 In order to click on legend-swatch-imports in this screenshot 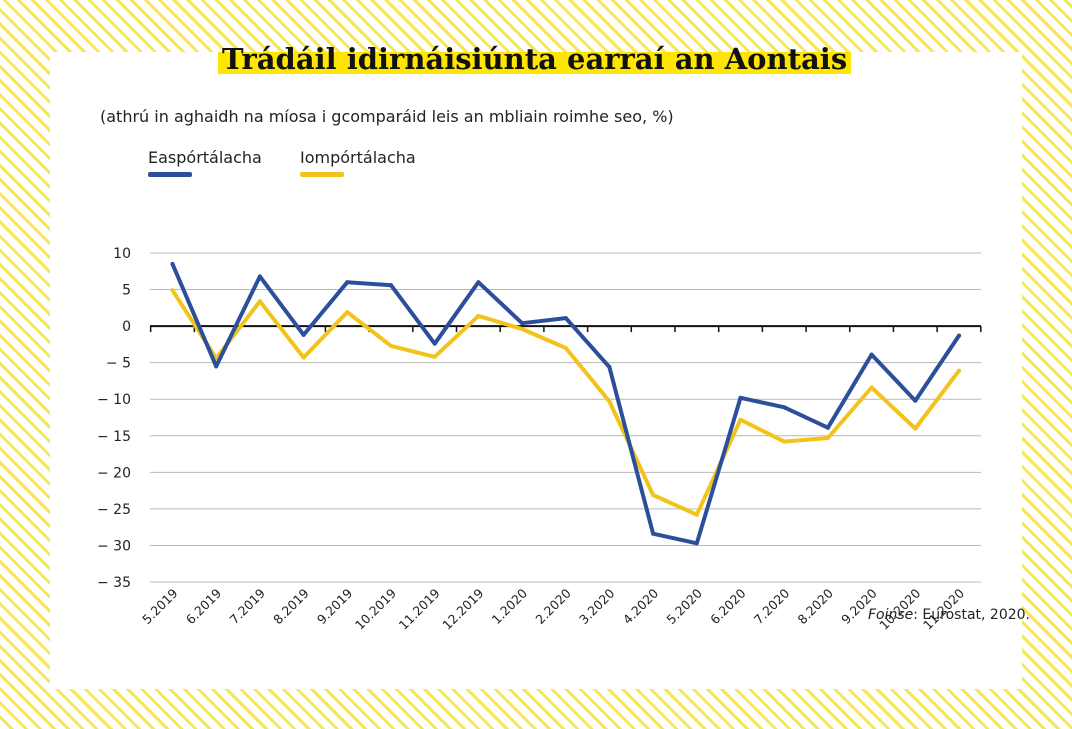, I will do `click(322, 174)`.